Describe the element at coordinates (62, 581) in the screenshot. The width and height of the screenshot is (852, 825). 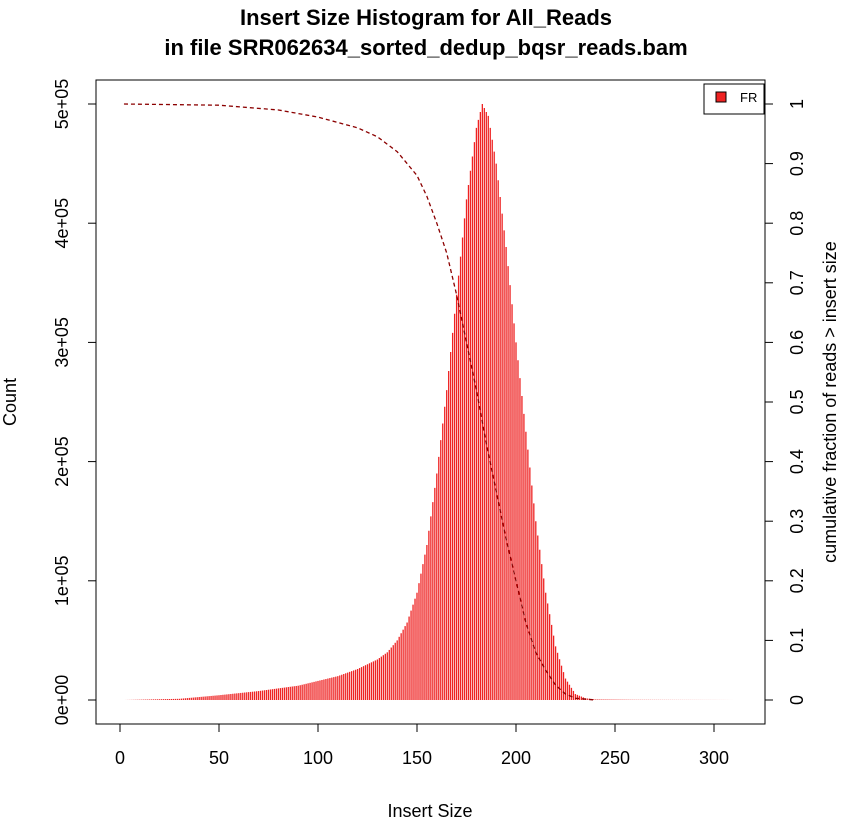
I see `y-tick-label: 1e+05` at that location.